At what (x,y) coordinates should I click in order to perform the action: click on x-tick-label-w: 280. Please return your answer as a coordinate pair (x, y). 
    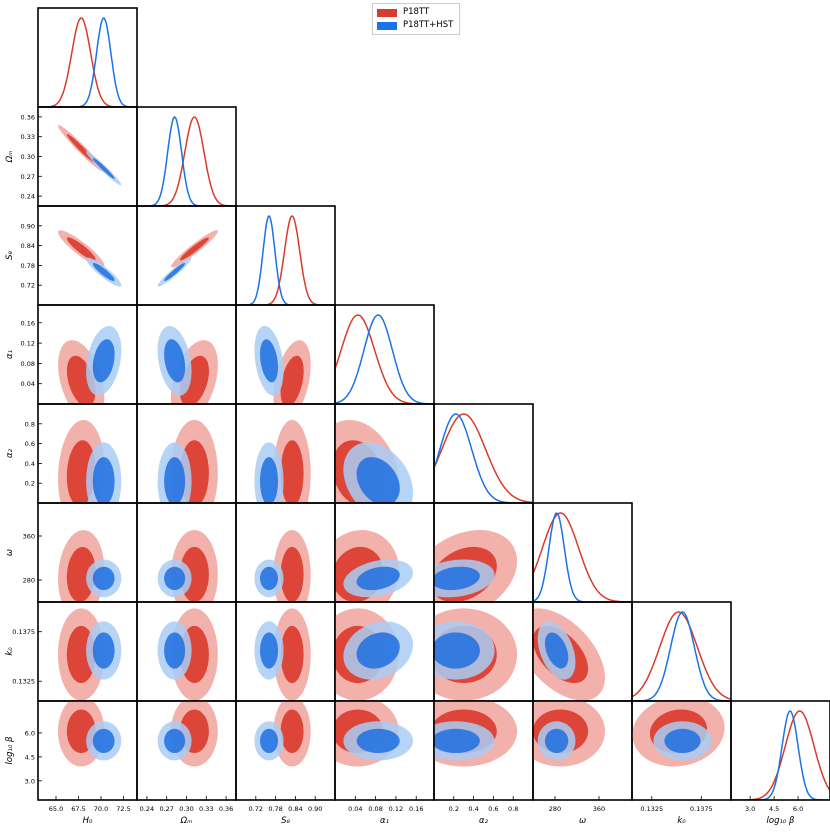
    Looking at the image, I should click on (555, 809).